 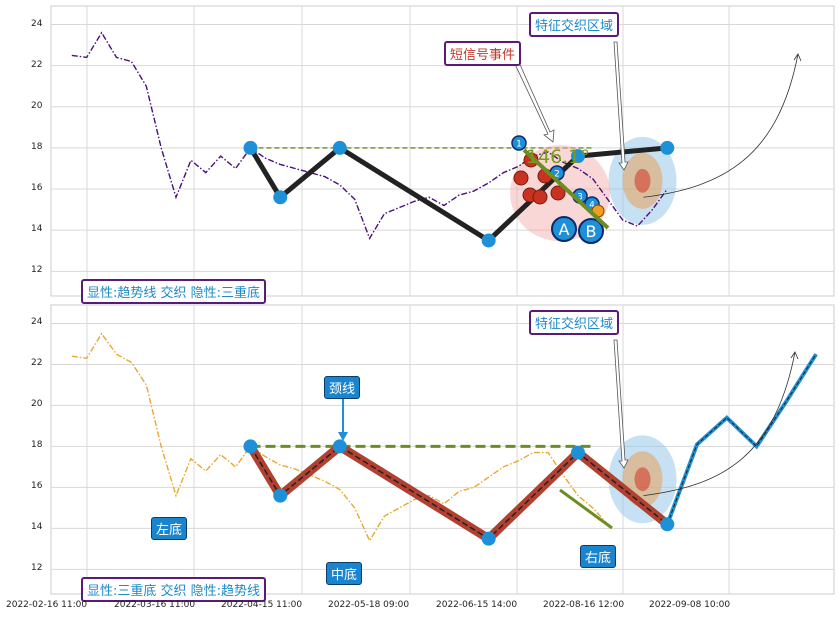 I want to click on x-tick-label: 2022-03-16 11:00, so click(x=155, y=605).